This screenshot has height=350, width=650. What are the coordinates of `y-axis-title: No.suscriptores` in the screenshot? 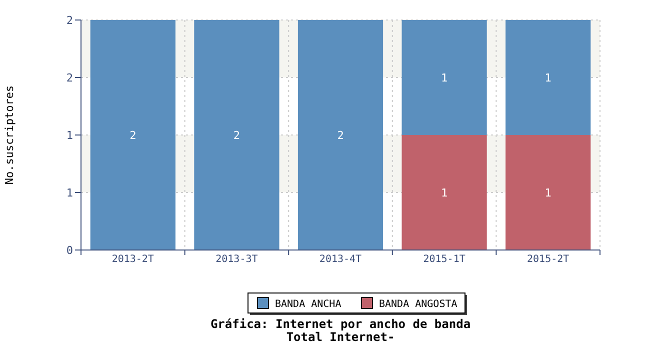 It's located at (9, 135).